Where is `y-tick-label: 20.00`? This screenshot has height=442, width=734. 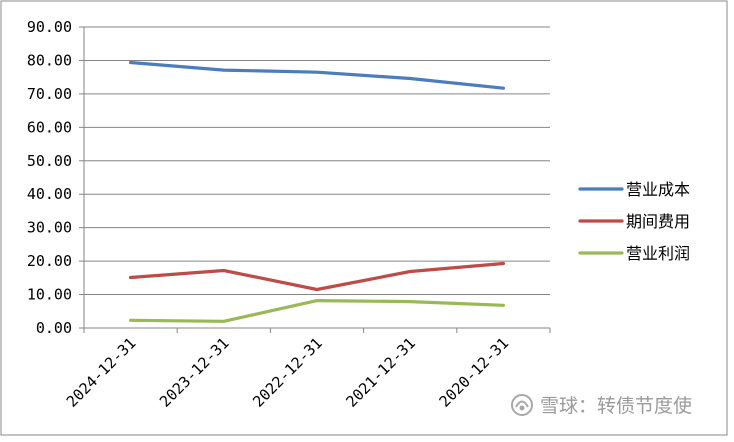
y-tick-label: 20.00 is located at coordinates (49, 261).